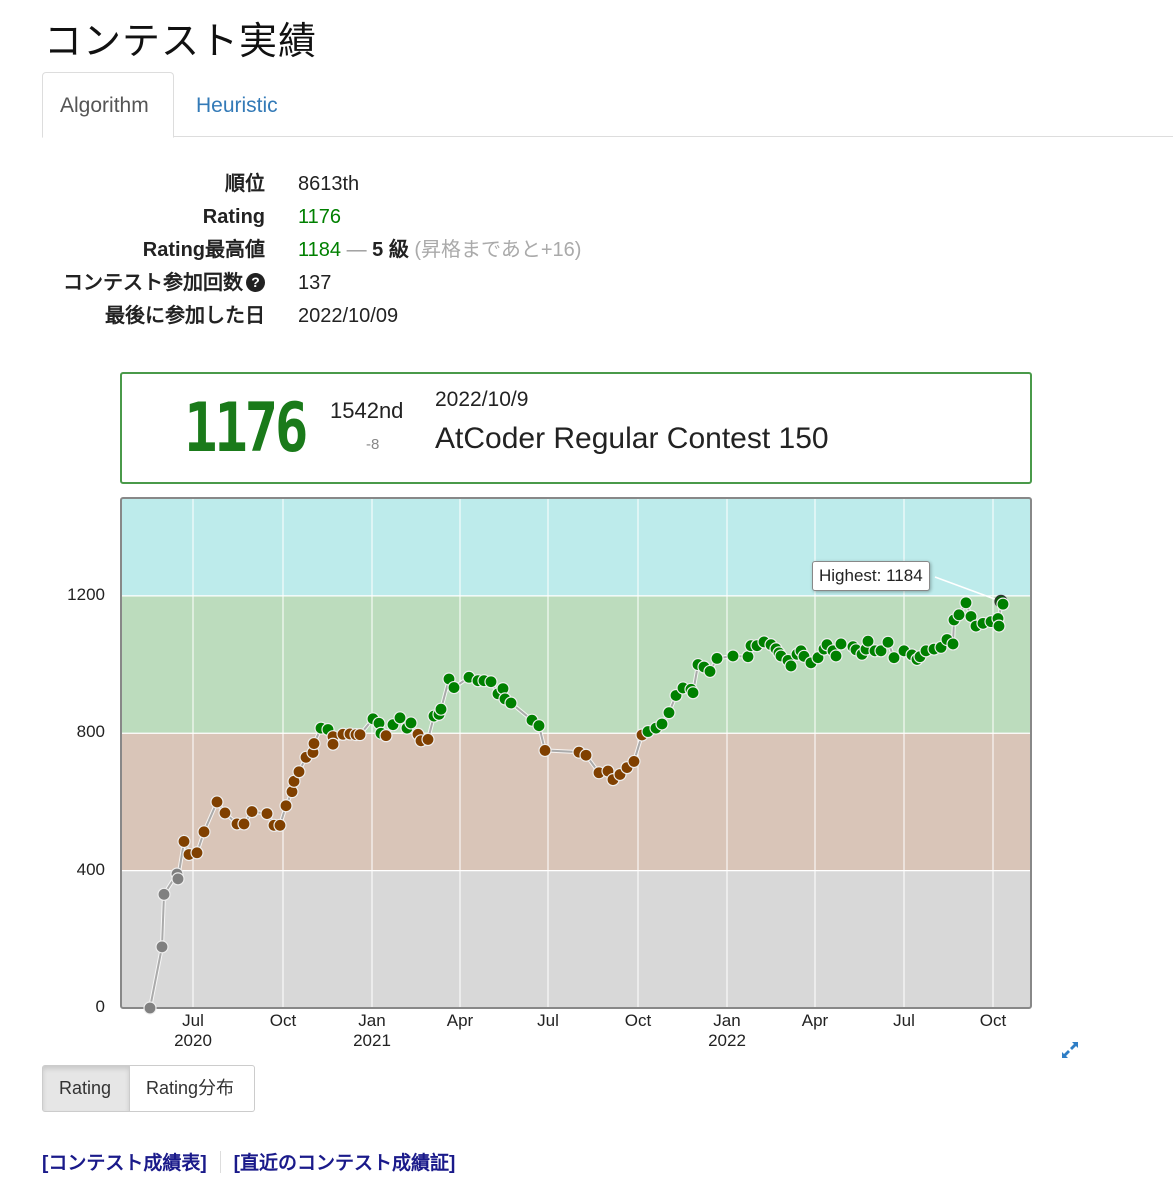 This screenshot has width=1173, height=1200. Describe the element at coordinates (871, 576) in the screenshot. I see `highest-tooltip: Highest: 1184` at that location.